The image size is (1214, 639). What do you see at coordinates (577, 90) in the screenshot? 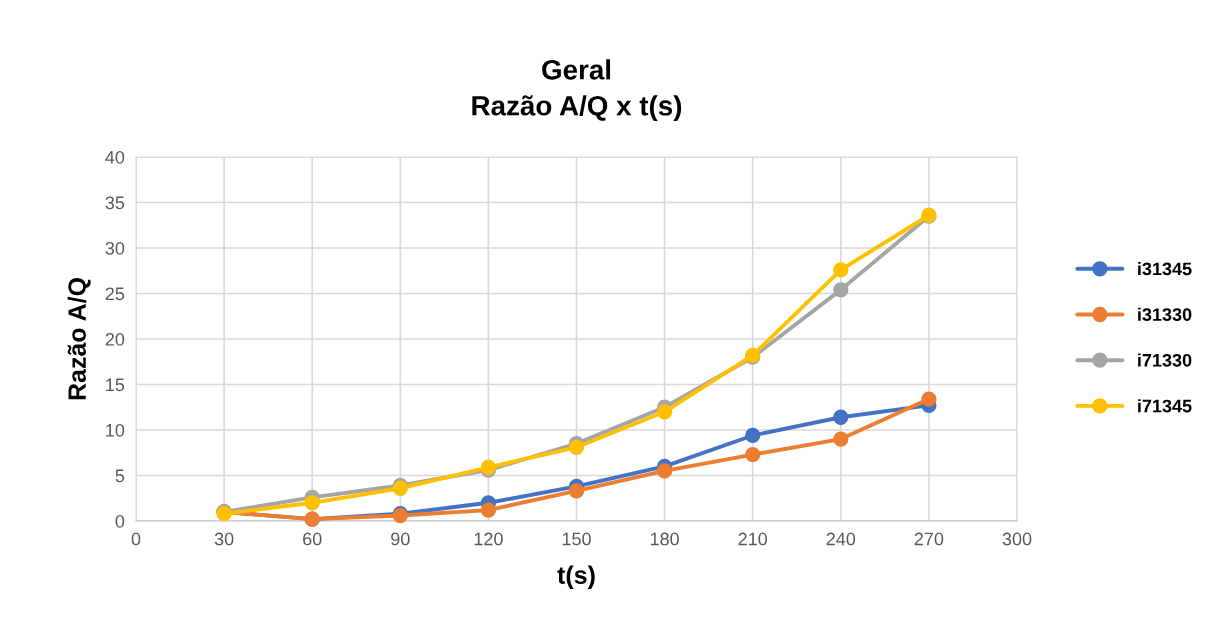
I see `chart-title: Geral Razão A/Q x t(s)` at bounding box center [577, 90].